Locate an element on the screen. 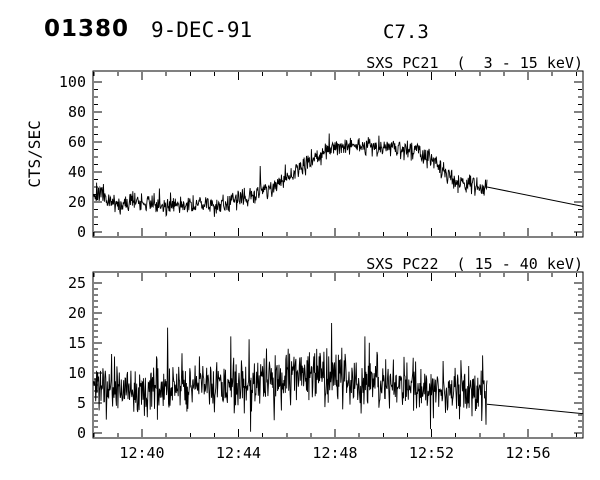 This screenshot has height=480, width=600. plot-pc21-title: SXS PC21 ( 3 - 15 keV) is located at coordinates (474, 63).